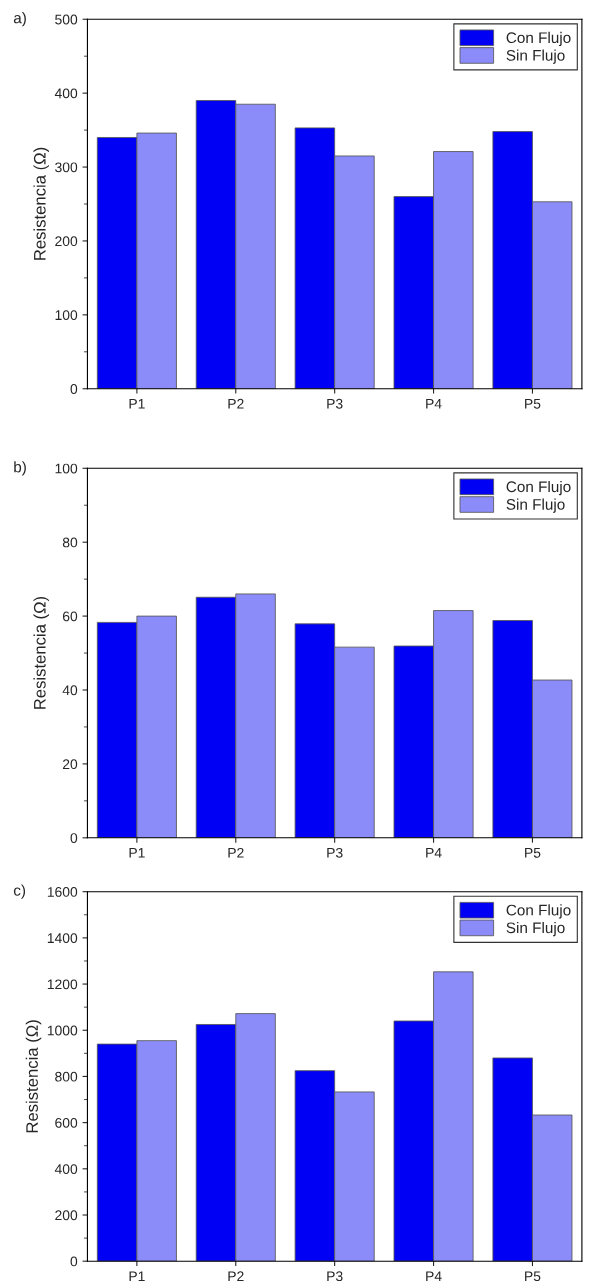 This screenshot has width=603, height=1283. I want to click on y-tick-label: 600, so click(66, 1122).